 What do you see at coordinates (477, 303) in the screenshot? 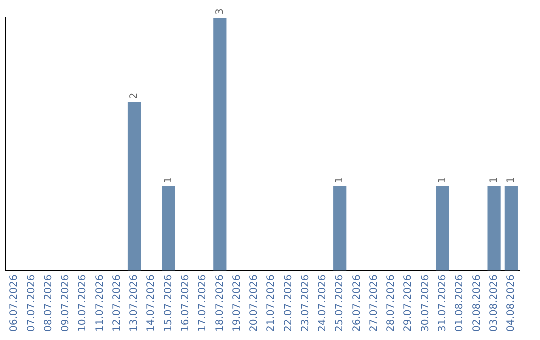
I see `x-tick-label: 02.08.2026` at bounding box center [477, 303].